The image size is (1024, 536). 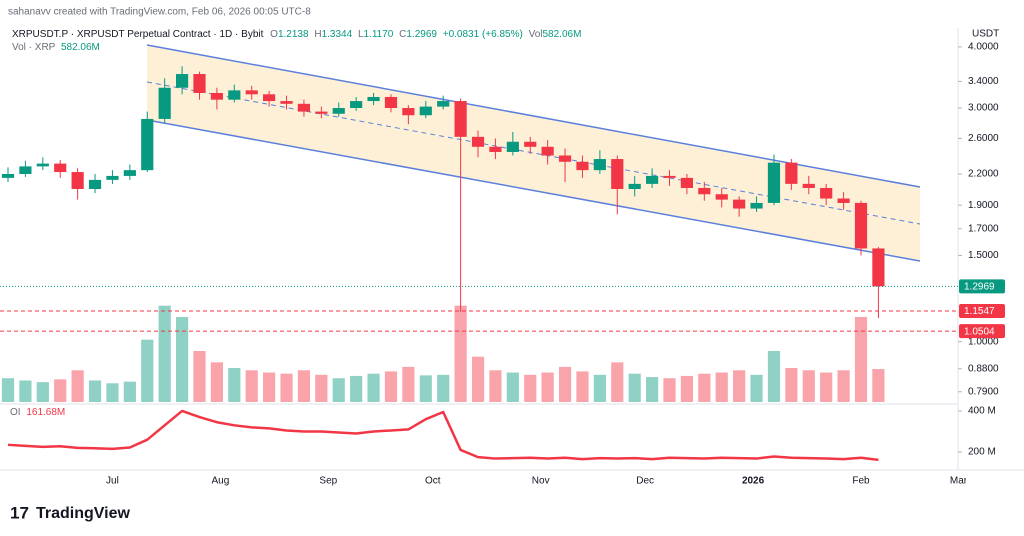 What do you see at coordinates (983, 138) in the screenshot?
I see `y-tick-label: 2.6000` at bounding box center [983, 138].